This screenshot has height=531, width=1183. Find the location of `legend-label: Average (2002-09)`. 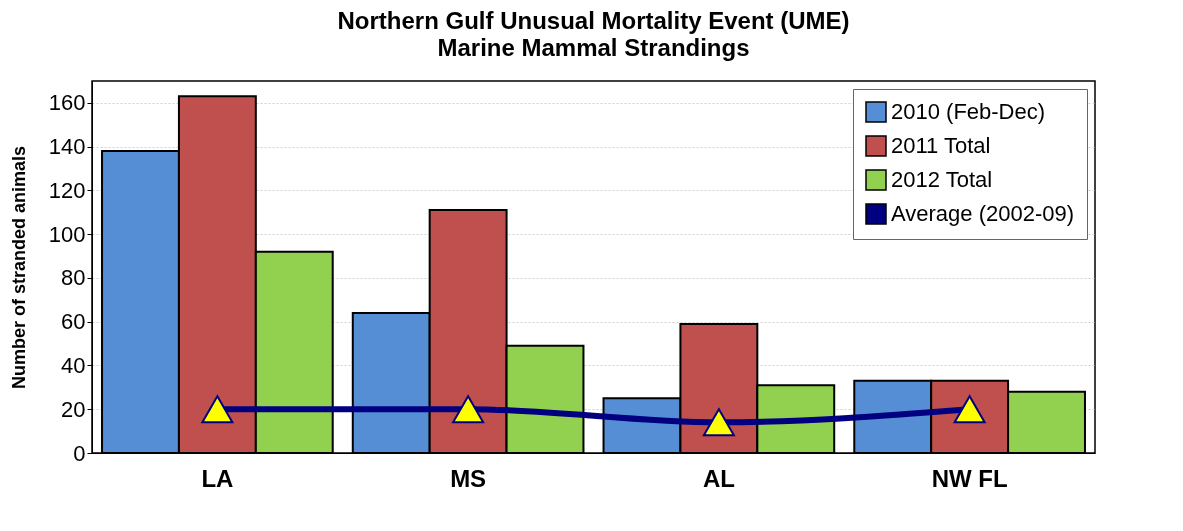

legend-label: Average (2002-09) is located at coordinates (983, 213).